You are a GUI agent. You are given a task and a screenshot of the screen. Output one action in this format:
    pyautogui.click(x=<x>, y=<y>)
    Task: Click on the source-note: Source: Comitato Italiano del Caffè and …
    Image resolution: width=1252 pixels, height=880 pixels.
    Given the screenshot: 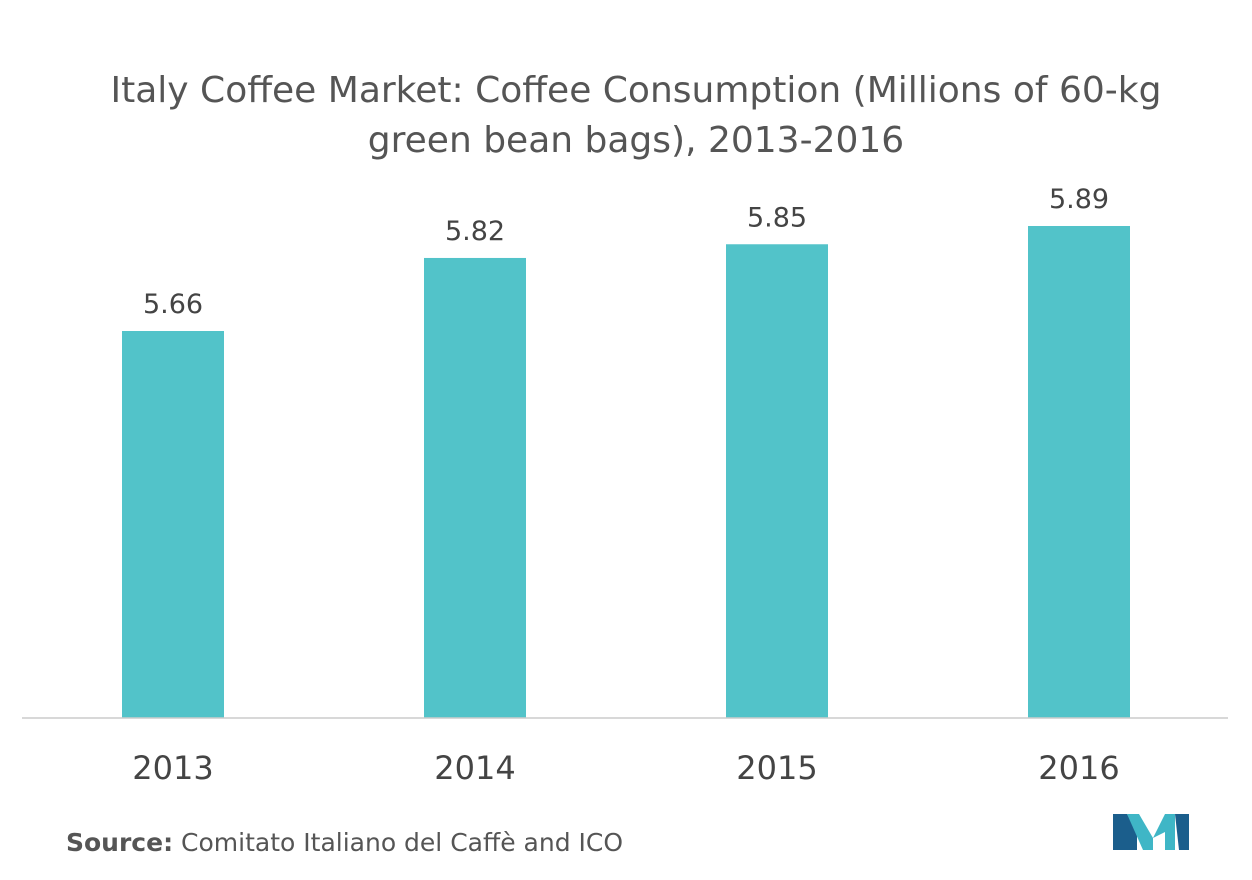 What is the action you would take?
    pyautogui.click(x=344, y=842)
    